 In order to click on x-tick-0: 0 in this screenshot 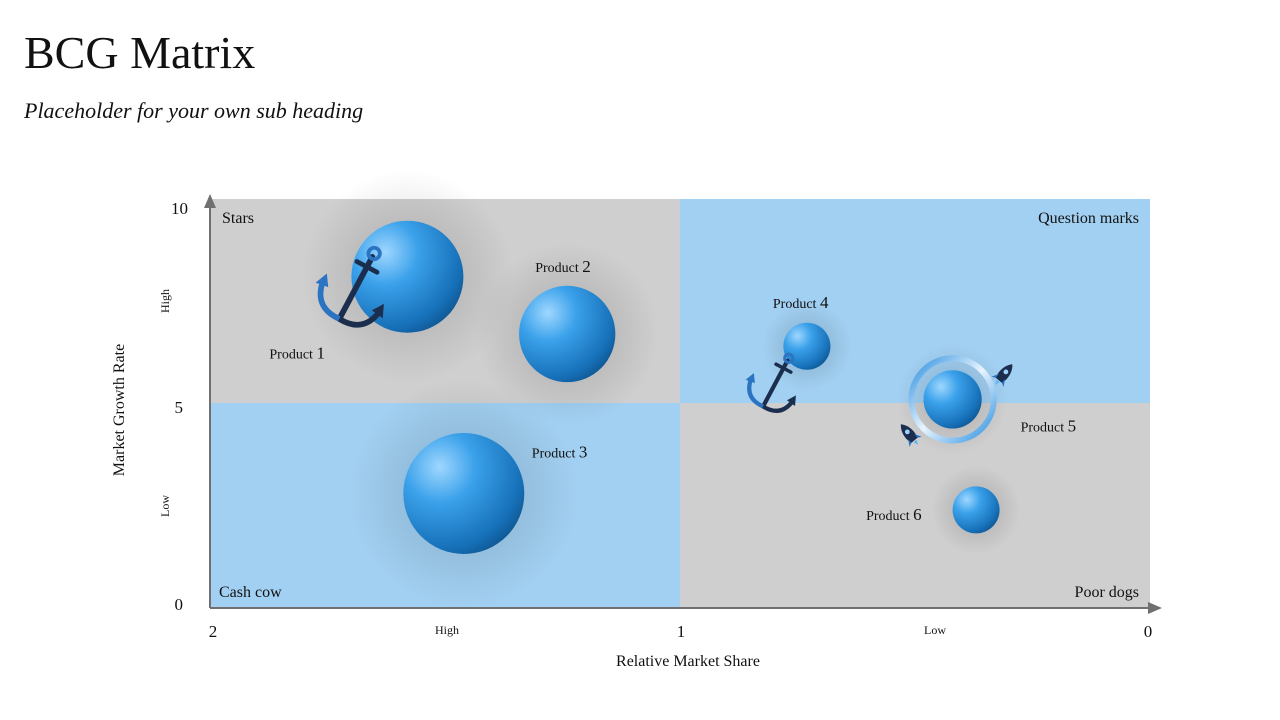, I will do `click(1148, 631)`.